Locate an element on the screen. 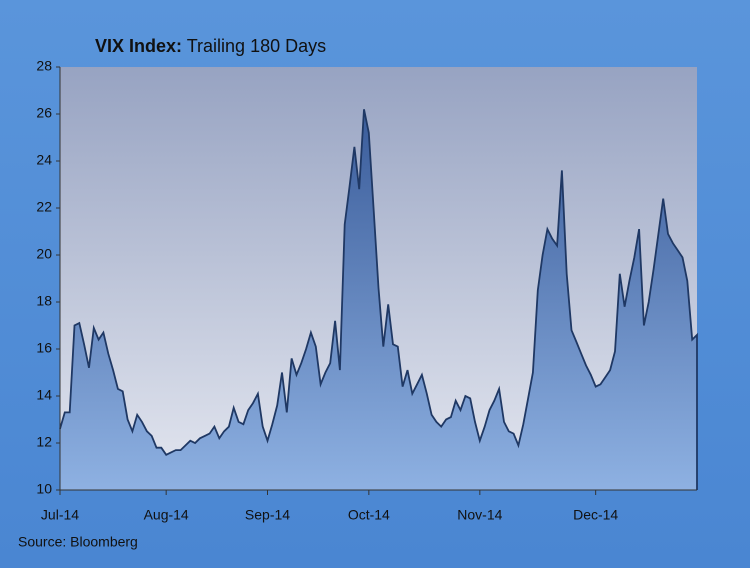 The height and width of the screenshot is (573, 750). y-tick-label: 20 is located at coordinates (44, 254).